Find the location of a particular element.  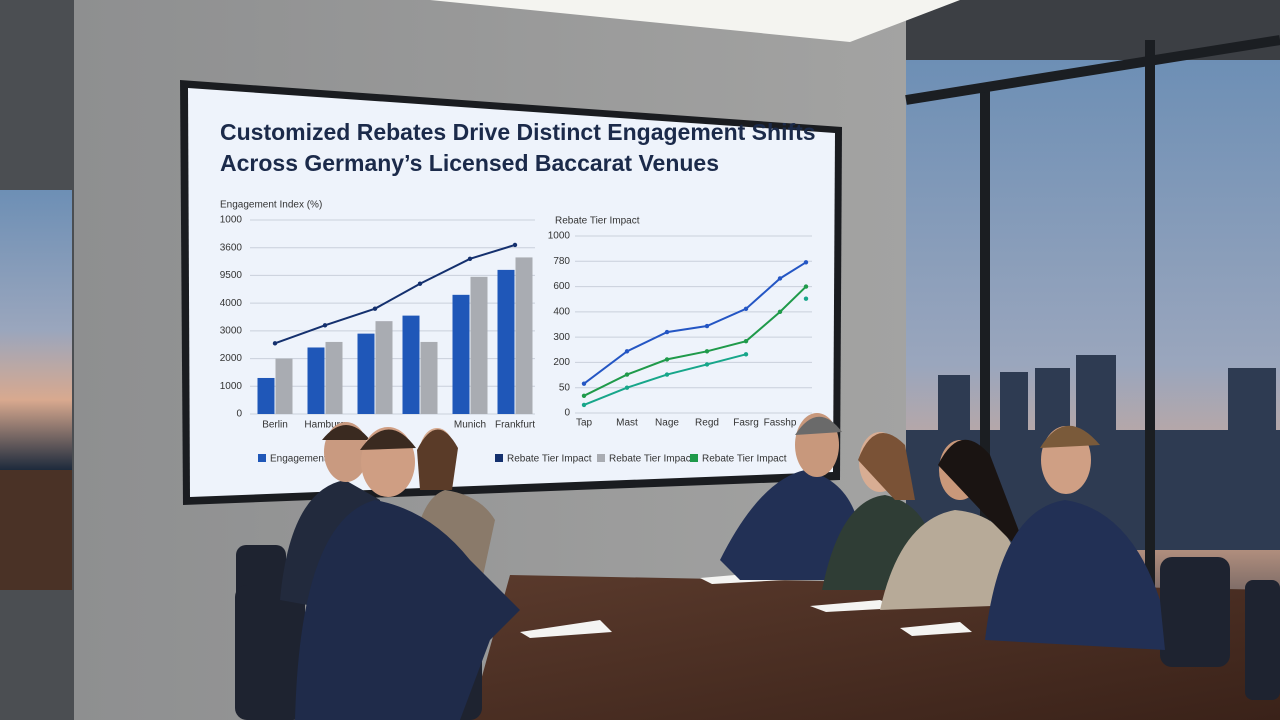

y-tick-label: 600 is located at coordinates (561, 286).